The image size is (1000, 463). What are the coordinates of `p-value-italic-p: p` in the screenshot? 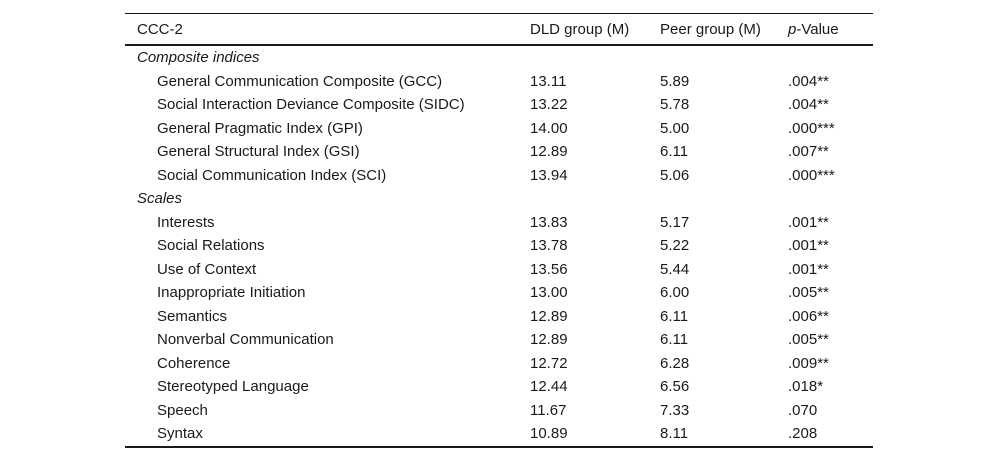 It's located at (792, 29).